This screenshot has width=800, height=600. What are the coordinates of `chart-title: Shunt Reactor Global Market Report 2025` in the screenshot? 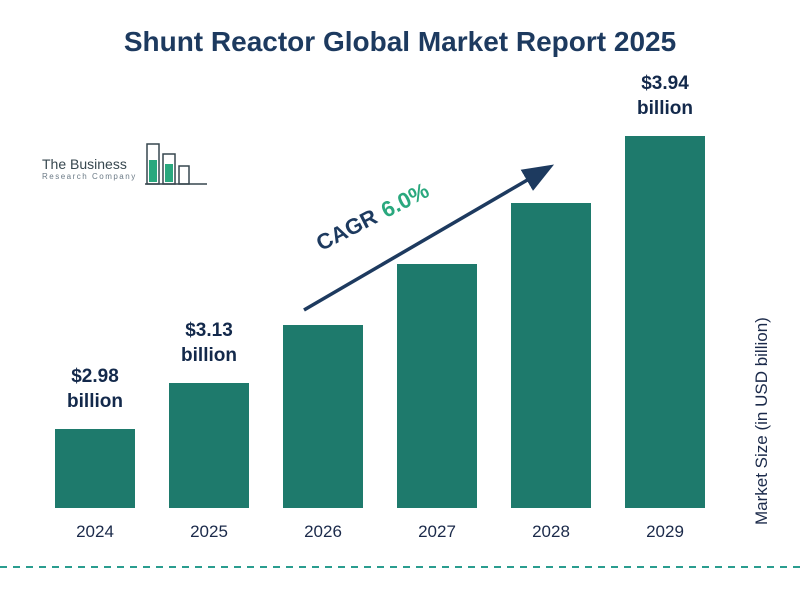 It's located at (400, 41).